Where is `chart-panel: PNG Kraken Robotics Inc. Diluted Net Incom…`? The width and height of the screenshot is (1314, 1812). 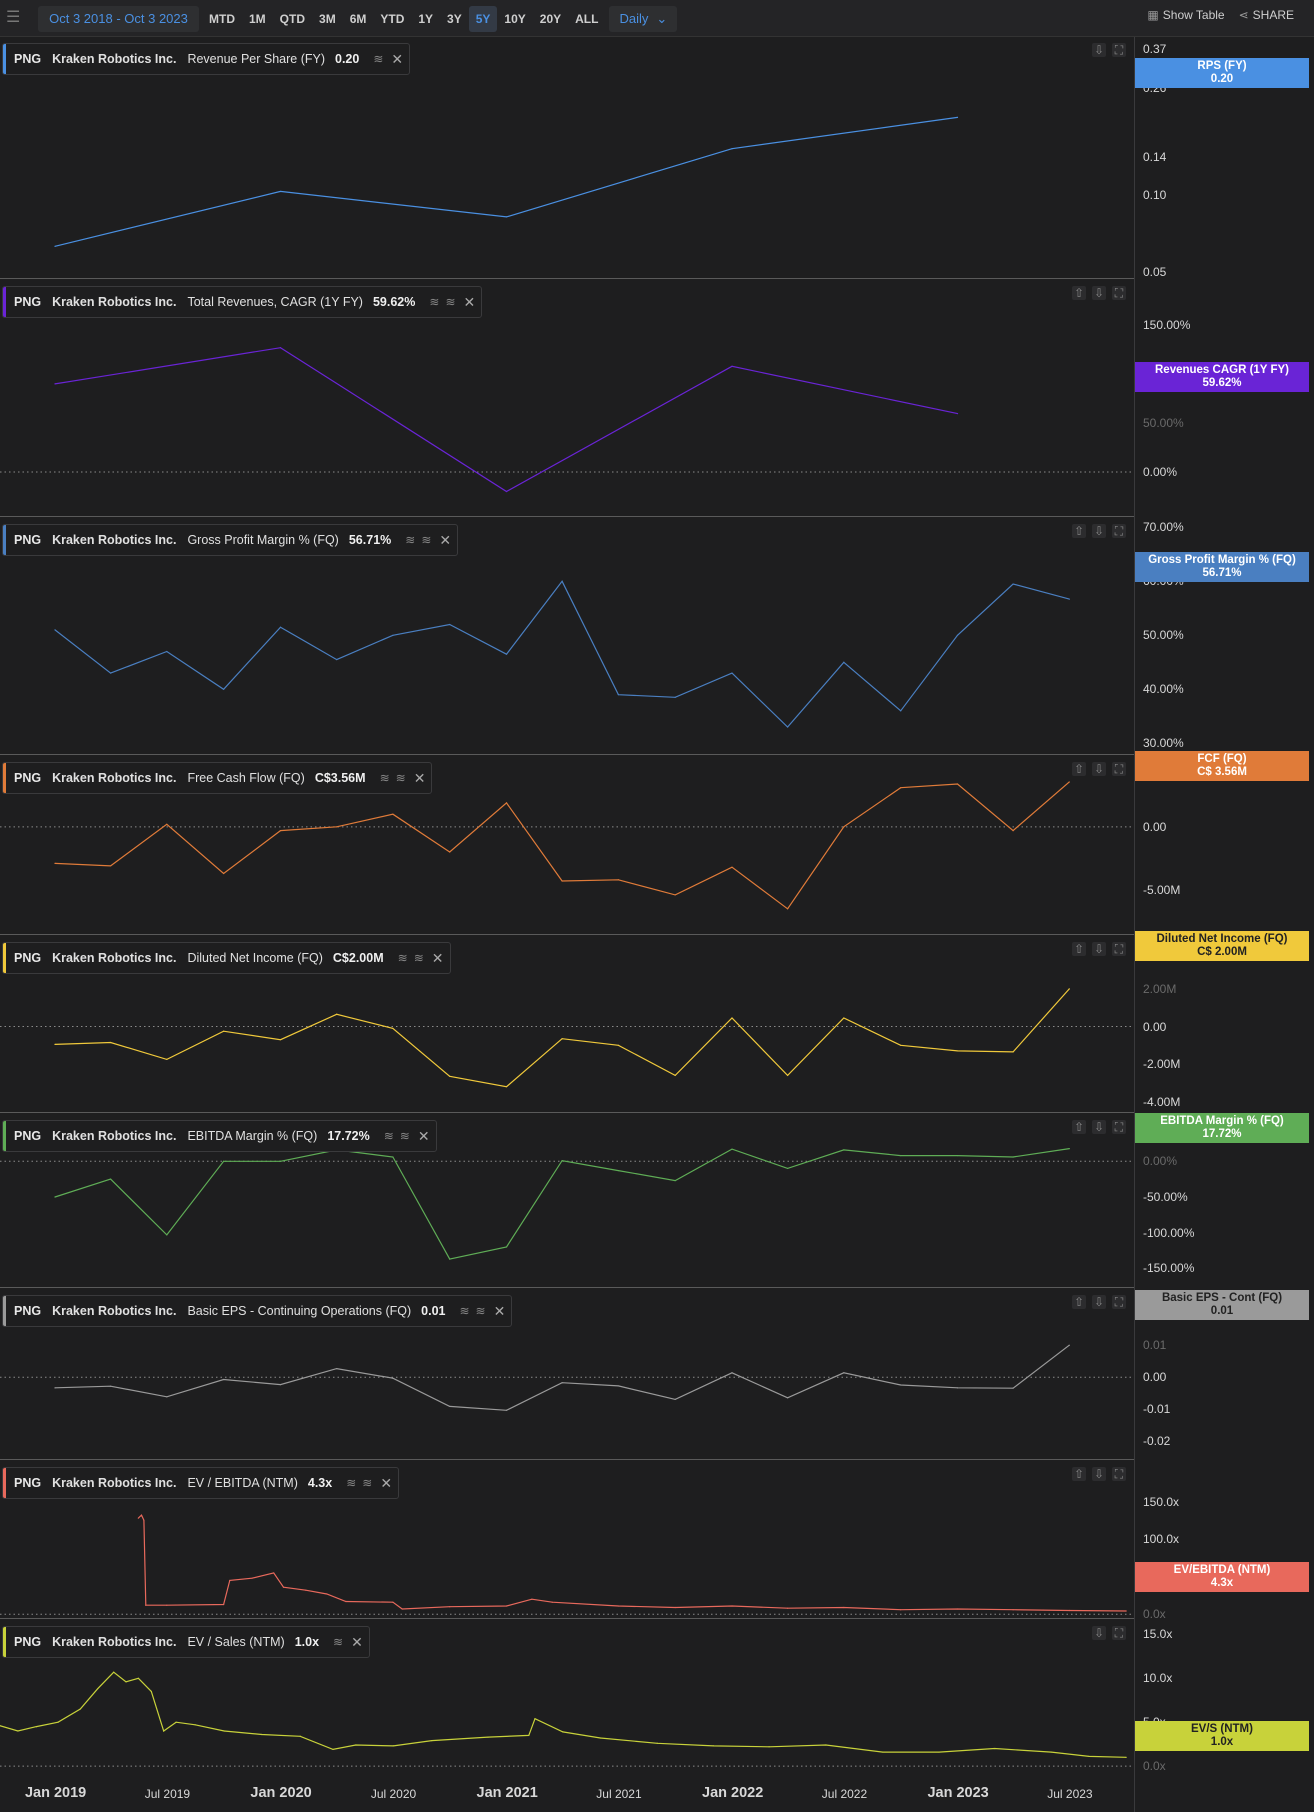
chart-panel: PNG Kraken Robotics Inc. Diluted Net Incom… is located at coordinates (657, 1022).